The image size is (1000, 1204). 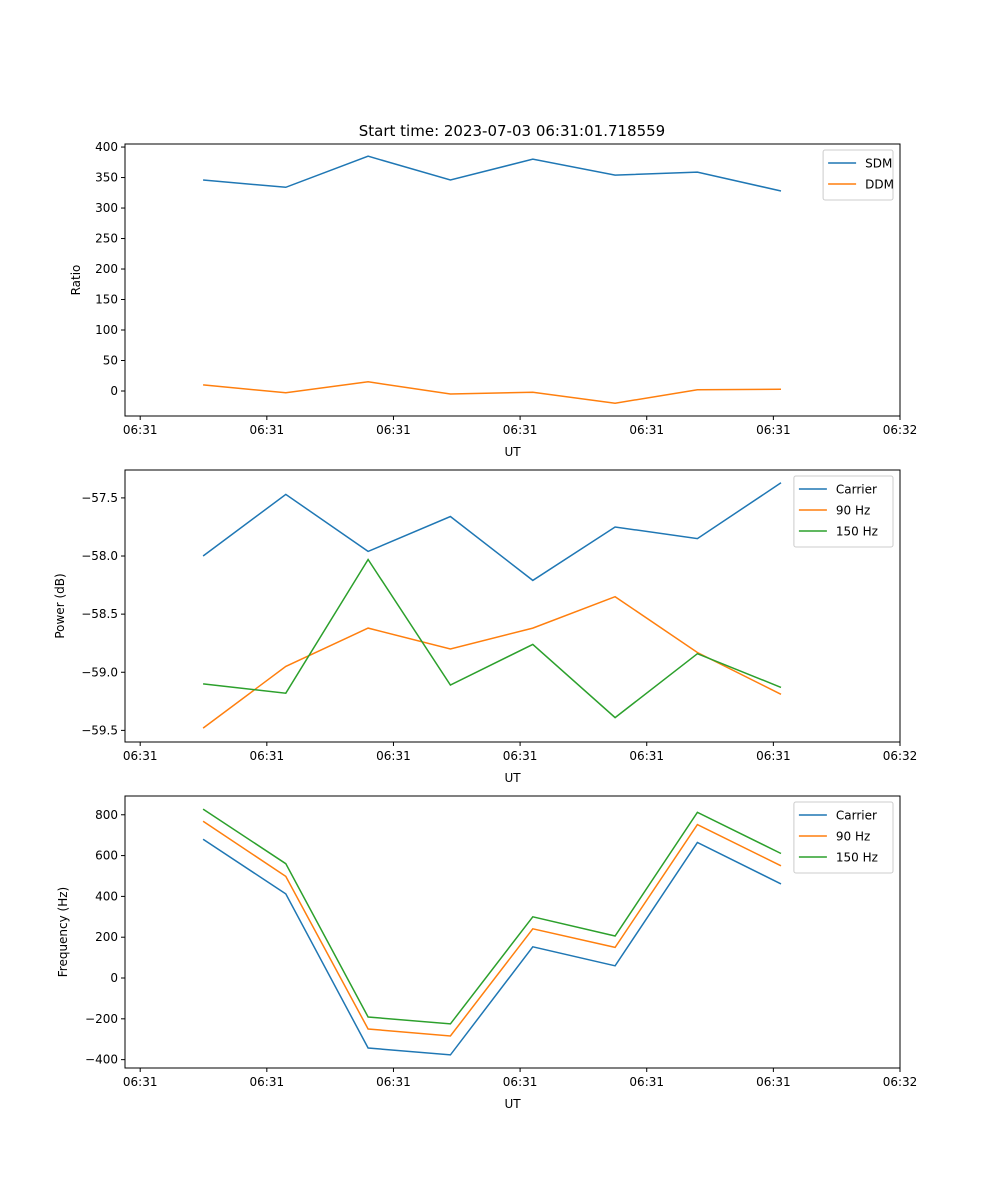 What do you see at coordinates (492, 392) in the screenshot?
I see `series-line-ddm` at bounding box center [492, 392].